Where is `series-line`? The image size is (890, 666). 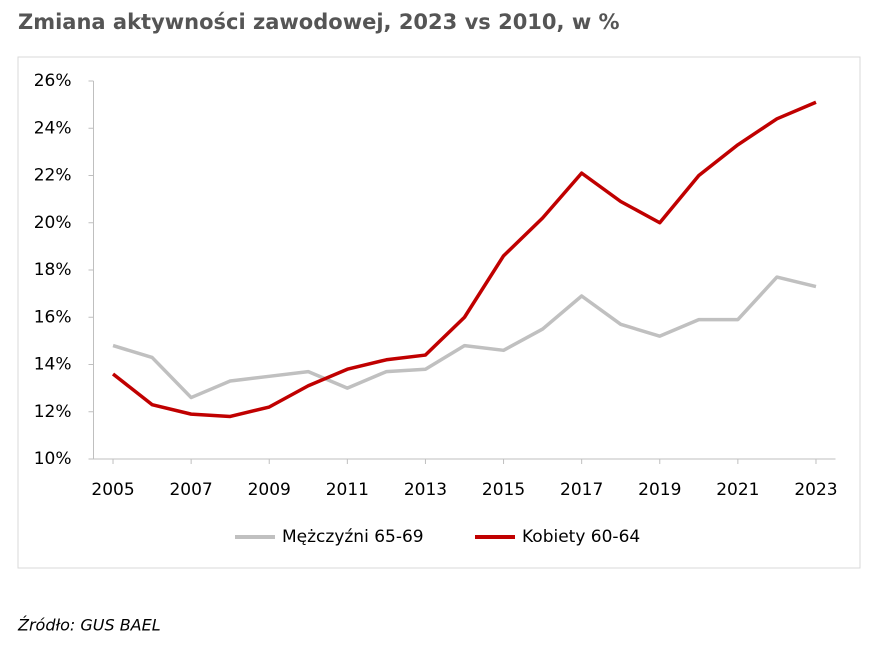
series-line is located at coordinates (464, 337).